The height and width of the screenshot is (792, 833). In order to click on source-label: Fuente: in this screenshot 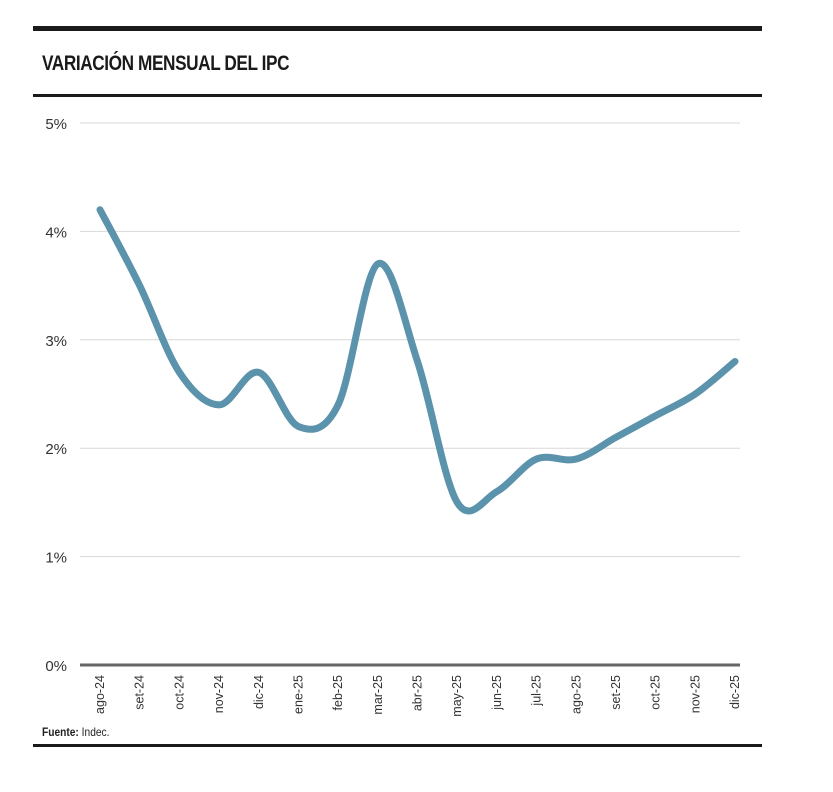, I will do `click(60, 732)`.